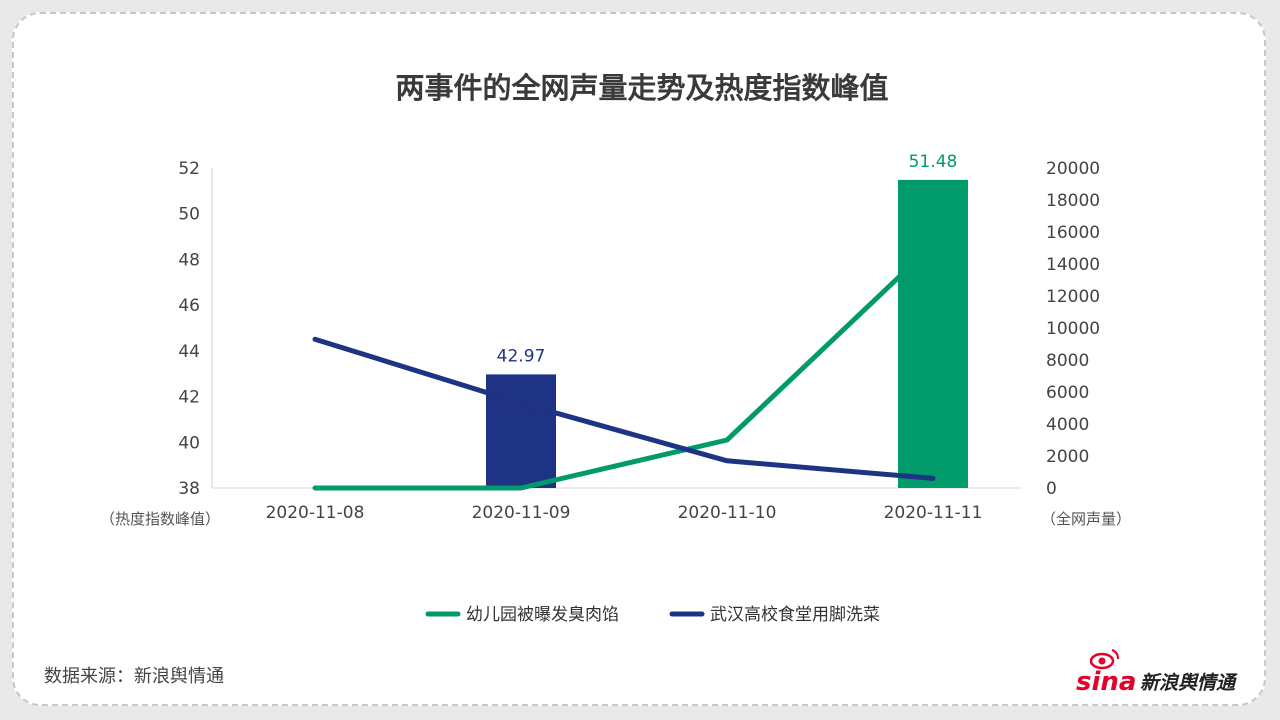  Describe the element at coordinates (1073, 233) in the screenshot. I see `right-tick-label: 16000` at that location.